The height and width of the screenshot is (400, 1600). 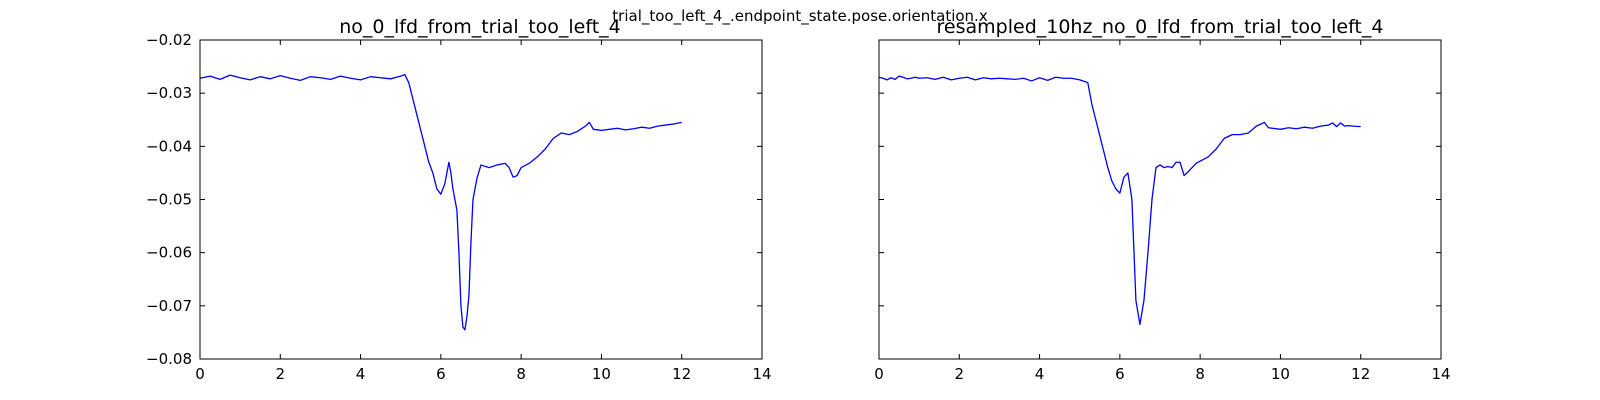 What do you see at coordinates (681, 374) in the screenshot?
I see `left-plot-xtick-label: 12` at bounding box center [681, 374].